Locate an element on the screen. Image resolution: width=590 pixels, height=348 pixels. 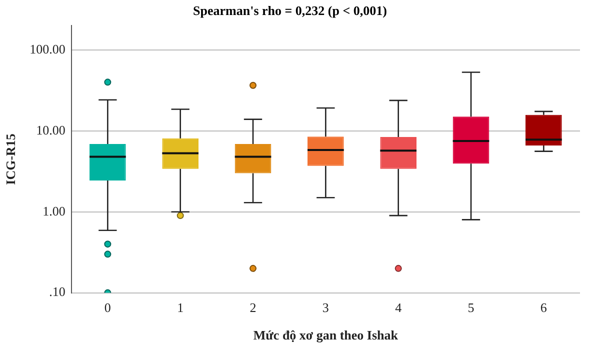
x-tick-label: 1 is located at coordinates (180, 308).